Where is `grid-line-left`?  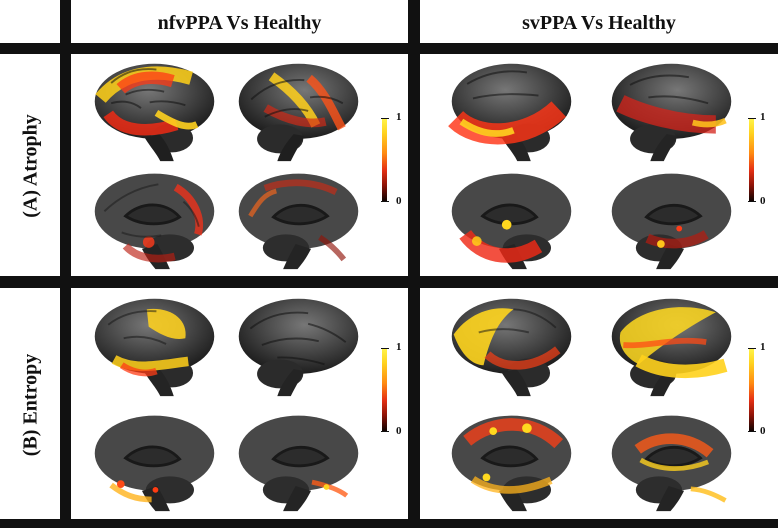
grid-line-left is located at coordinates (65, 264).